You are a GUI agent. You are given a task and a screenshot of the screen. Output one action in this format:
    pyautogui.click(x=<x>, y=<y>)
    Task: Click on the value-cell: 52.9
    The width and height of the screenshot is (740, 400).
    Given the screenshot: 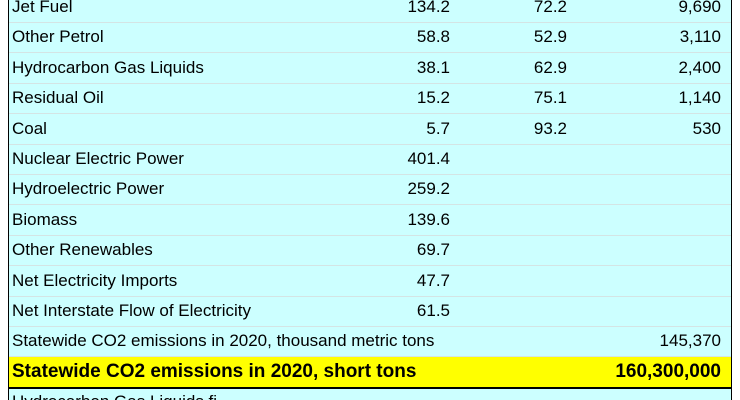 What is the action you would take?
    pyautogui.click(x=550, y=37)
    